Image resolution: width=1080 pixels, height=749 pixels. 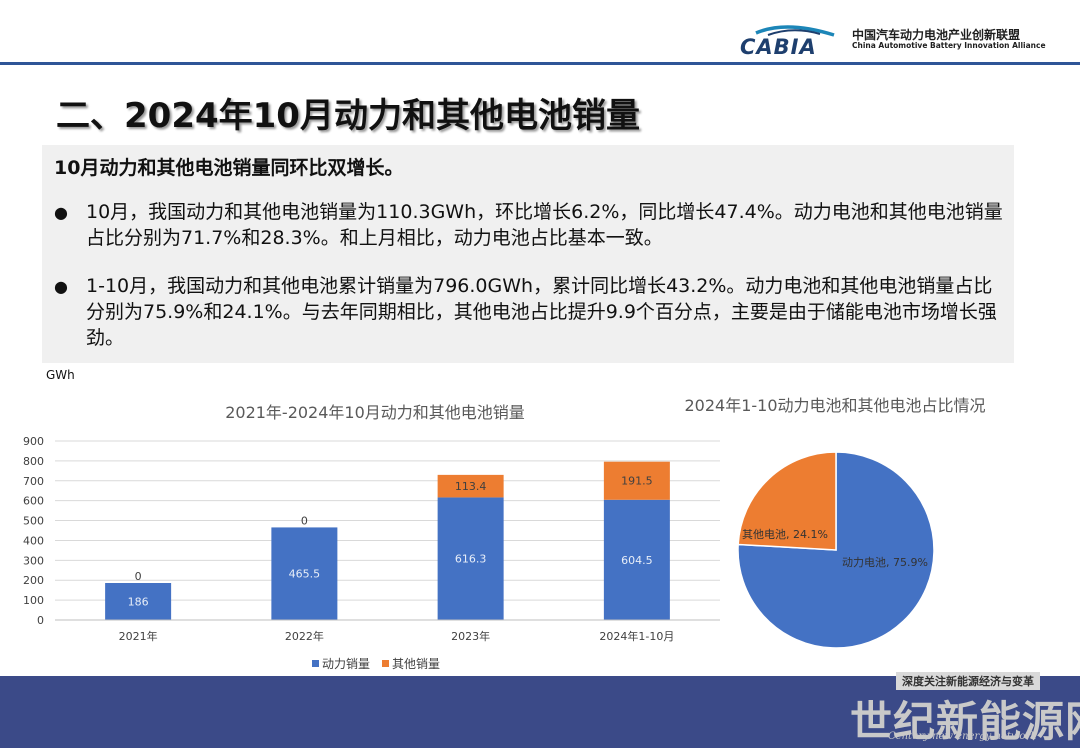 I want to click on watermark-name: 世纪新能源网, so click(x=965, y=721).